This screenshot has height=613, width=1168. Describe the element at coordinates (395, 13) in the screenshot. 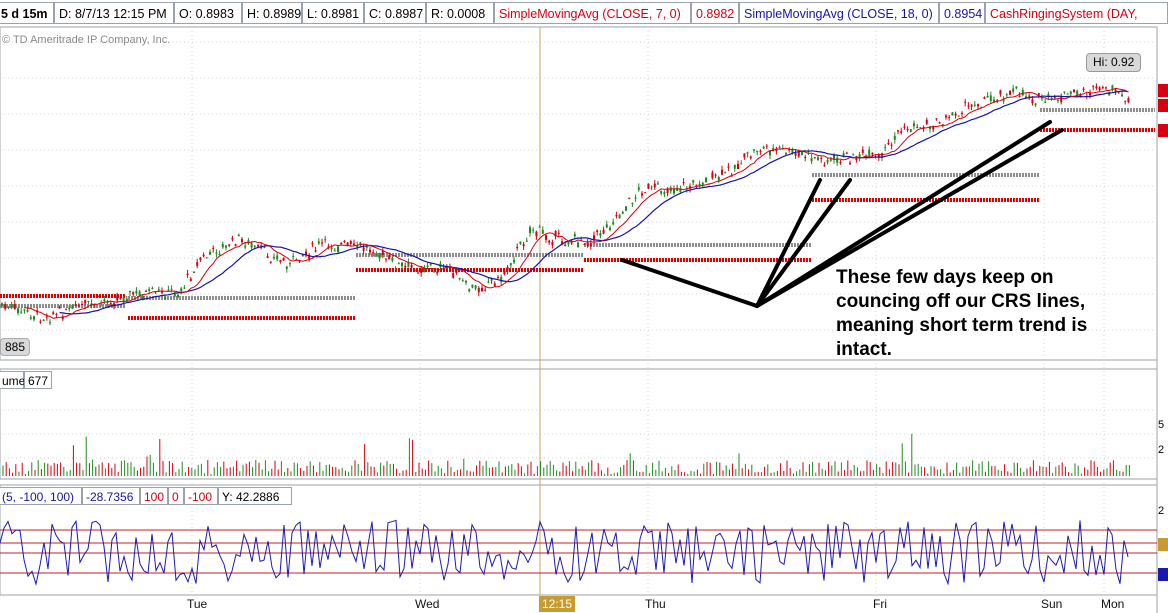

I see `close-readout: C: 0.8987` at that location.